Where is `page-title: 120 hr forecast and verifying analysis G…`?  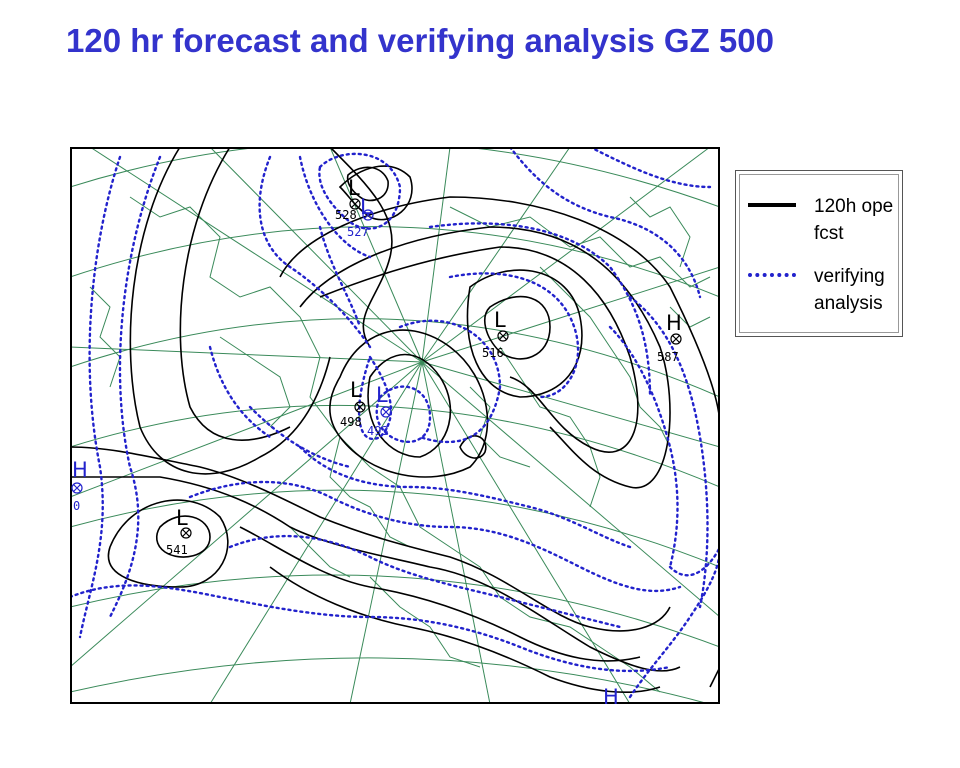
page-title: 120 hr forecast and verifying analysis G… is located at coordinates (420, 40).